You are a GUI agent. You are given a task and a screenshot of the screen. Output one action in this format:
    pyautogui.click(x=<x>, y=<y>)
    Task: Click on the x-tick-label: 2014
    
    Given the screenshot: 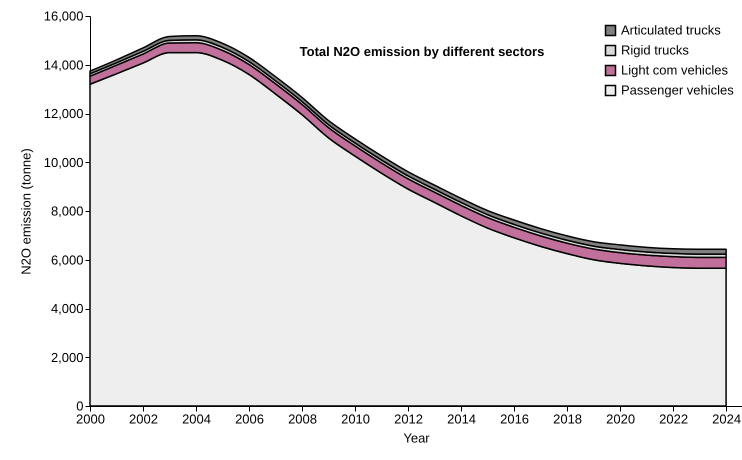 What is the action you would take?
    pyautogui.click(x=461, y=419)
    